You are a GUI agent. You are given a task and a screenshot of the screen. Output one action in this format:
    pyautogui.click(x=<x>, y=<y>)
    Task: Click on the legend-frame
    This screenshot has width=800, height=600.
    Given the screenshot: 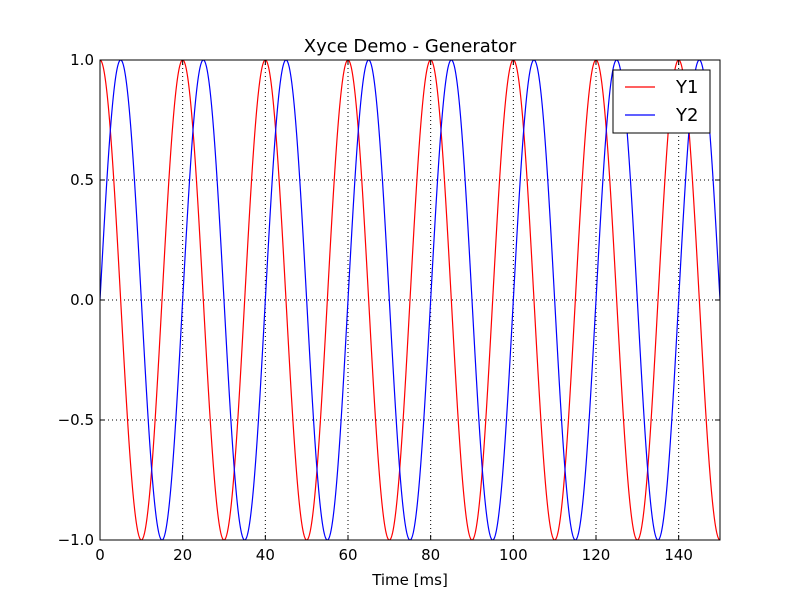 What is the action you would take?
    pyautogui.click(x=661, y=101)
    